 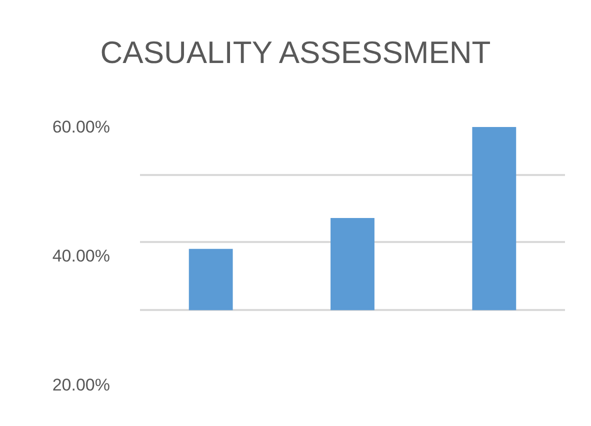 I want to click on y-tick-label: 20.00%, so click(x=81, y=385).